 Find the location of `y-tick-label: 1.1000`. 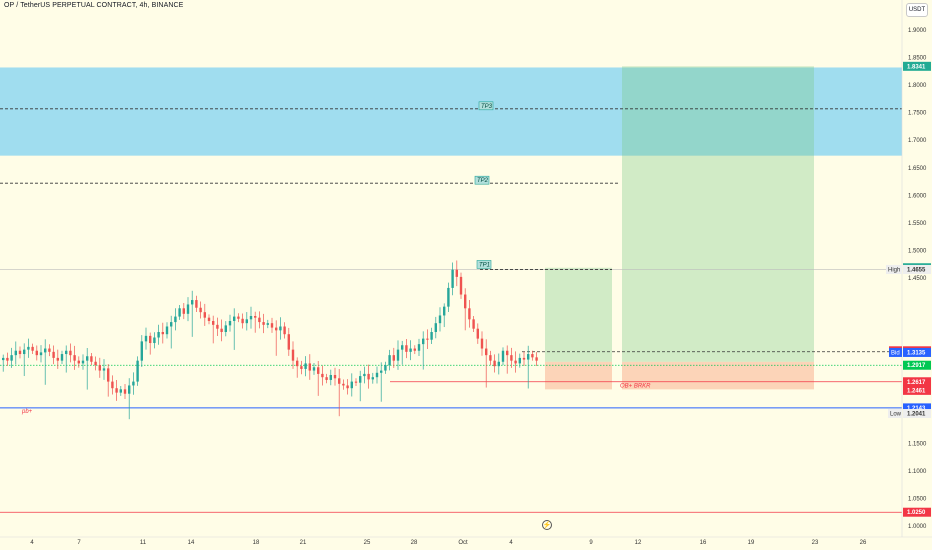

y-tick-label: 1.1000 is located at coordinates (917, 472).